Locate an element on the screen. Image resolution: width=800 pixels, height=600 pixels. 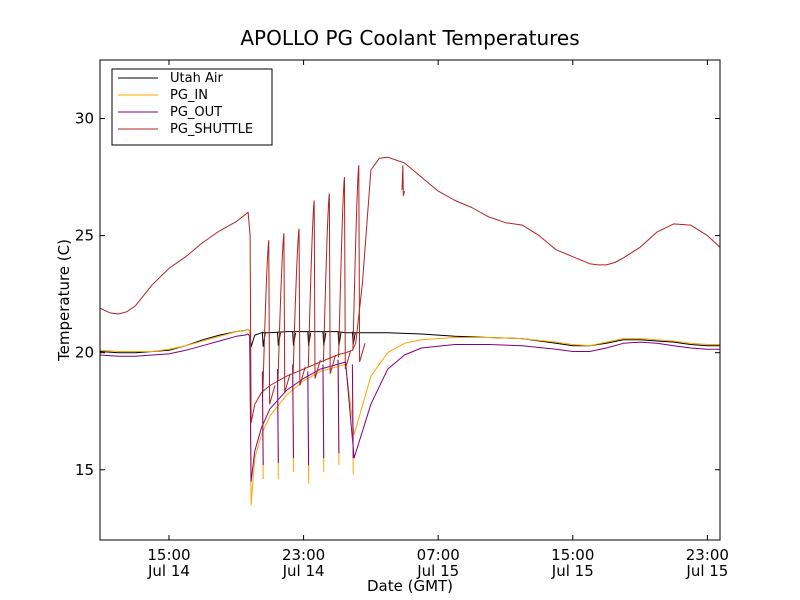
y-tick-label-1: 15 is located at coordinates (84, 470).